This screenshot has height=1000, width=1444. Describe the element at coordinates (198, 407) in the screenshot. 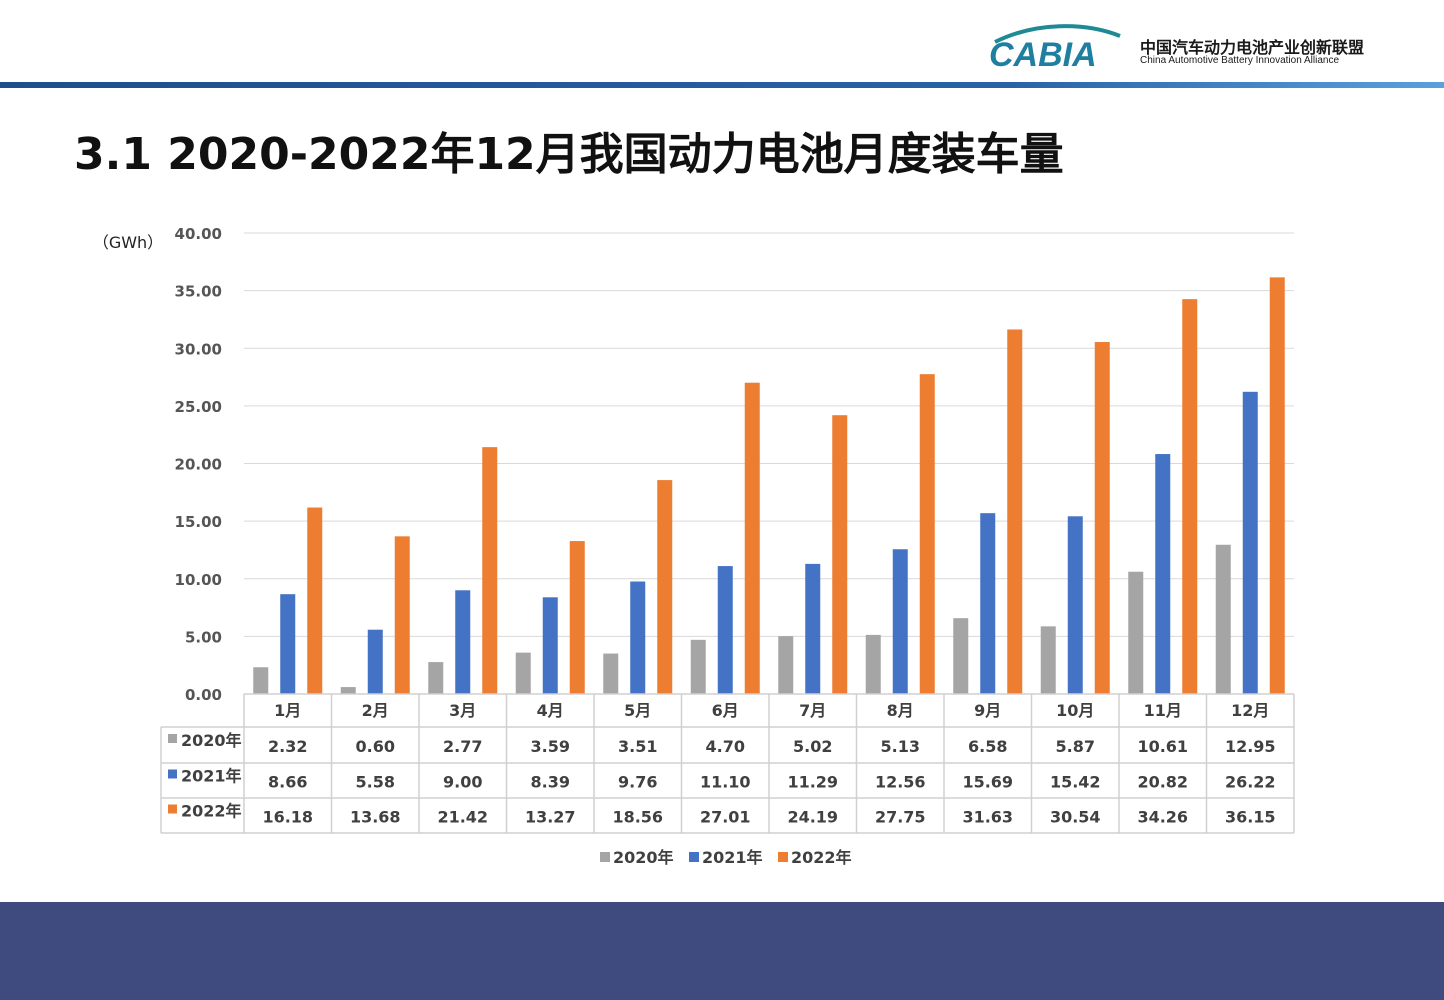

I see `y-tick-label: 25.00` at that location.